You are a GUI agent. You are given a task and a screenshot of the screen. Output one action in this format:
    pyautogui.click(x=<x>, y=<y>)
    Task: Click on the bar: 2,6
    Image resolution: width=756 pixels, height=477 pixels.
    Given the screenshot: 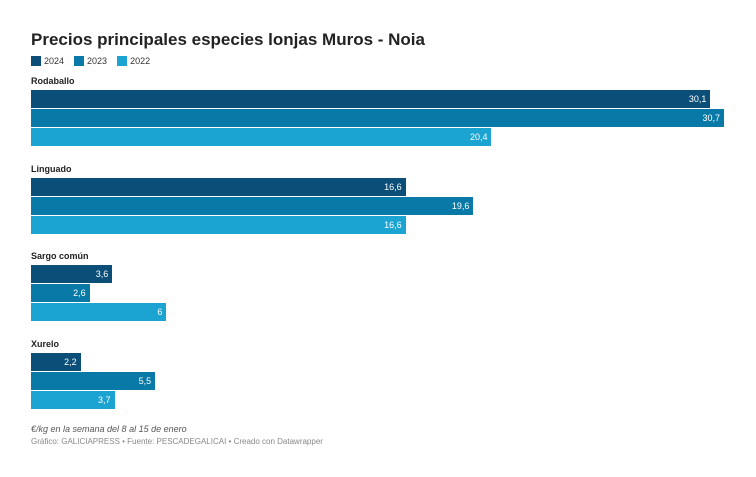 What is the action you would take?
    pyautogui.click(x=60, y=293)
    